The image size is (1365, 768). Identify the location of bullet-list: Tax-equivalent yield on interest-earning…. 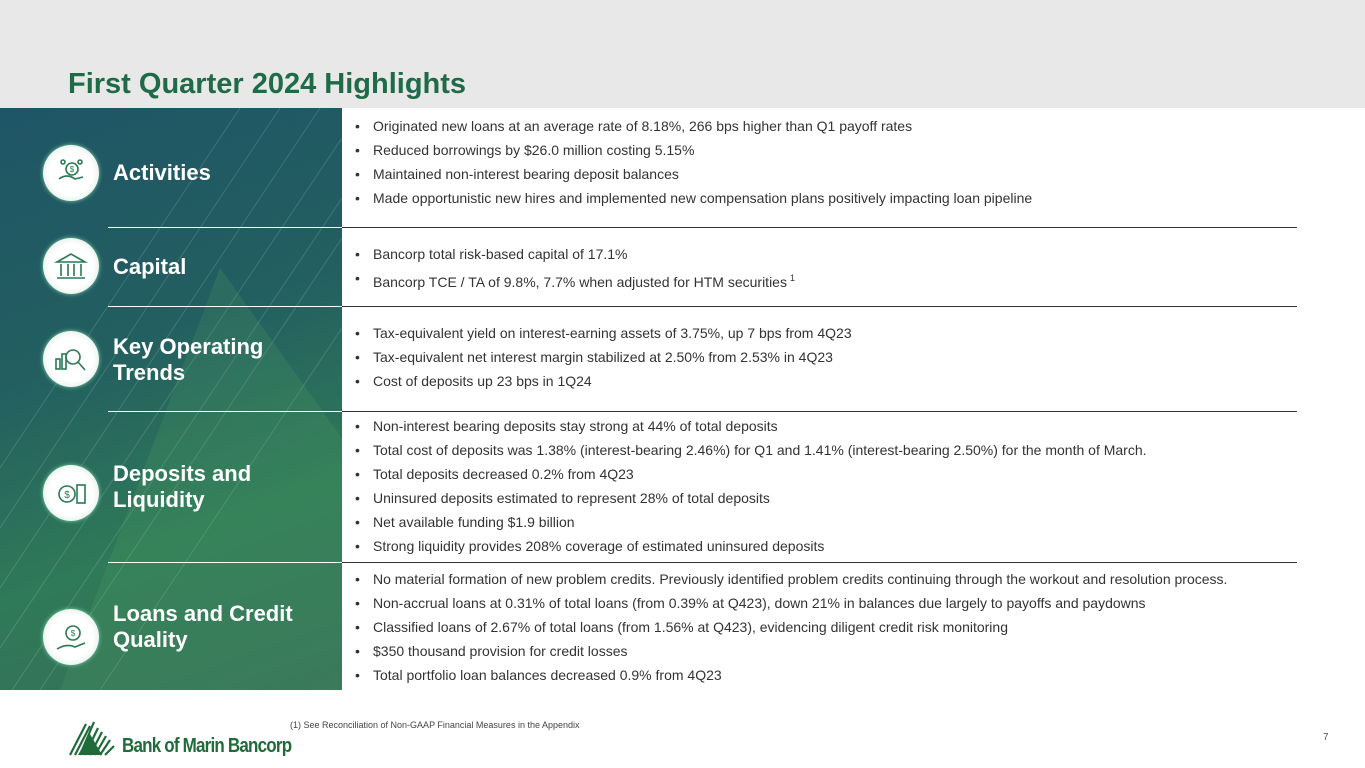
(603, 357).